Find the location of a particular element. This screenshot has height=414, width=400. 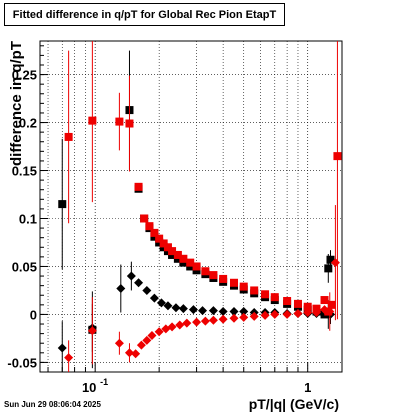

y-tick-label: 0.1 is located at coordinates (28, 218).